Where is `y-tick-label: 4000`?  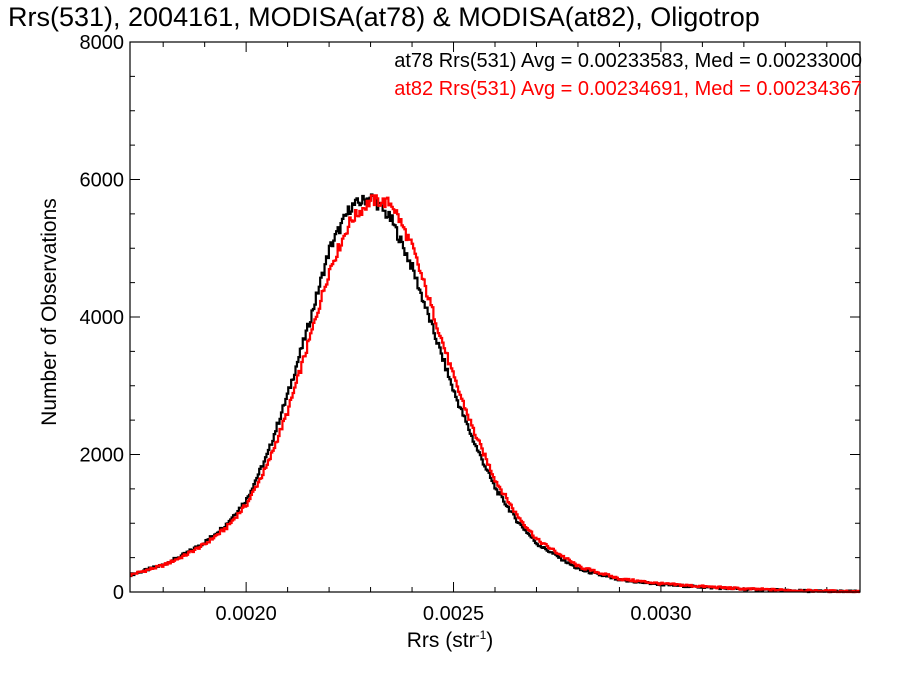 y-tick-label: 4000 is located at coordinates (102, 318).